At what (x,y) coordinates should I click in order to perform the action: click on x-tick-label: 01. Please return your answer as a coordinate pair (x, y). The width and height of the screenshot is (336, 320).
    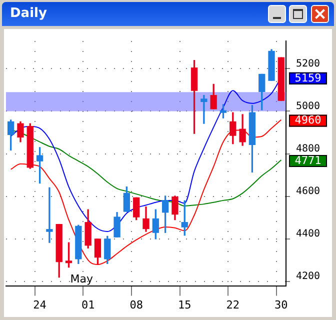
    Looking at the image, I should click on (88, 305).